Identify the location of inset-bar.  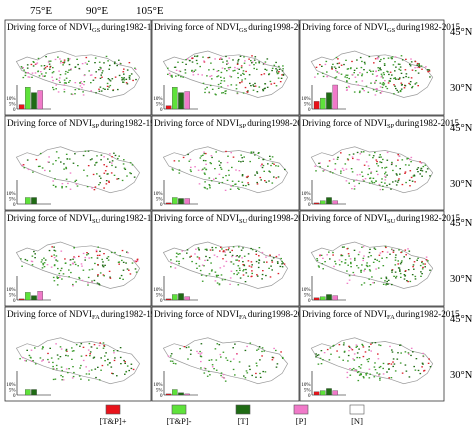
(335, 202).